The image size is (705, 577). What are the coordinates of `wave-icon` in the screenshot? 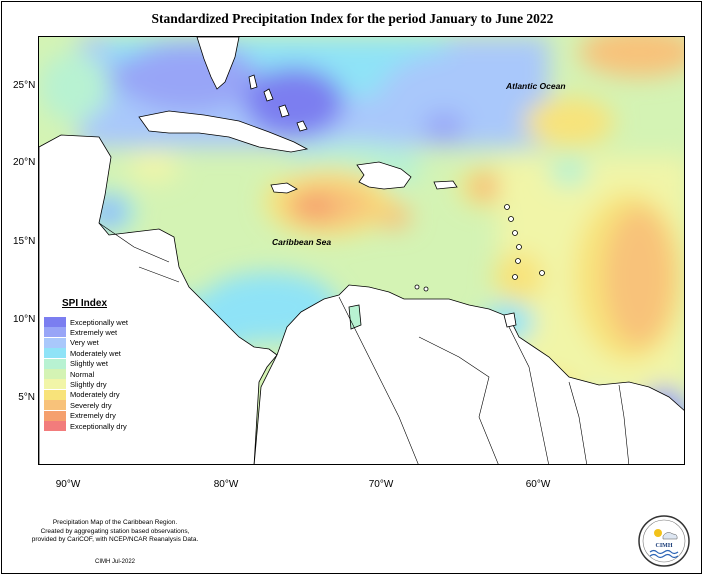 It's located at (664, 552).